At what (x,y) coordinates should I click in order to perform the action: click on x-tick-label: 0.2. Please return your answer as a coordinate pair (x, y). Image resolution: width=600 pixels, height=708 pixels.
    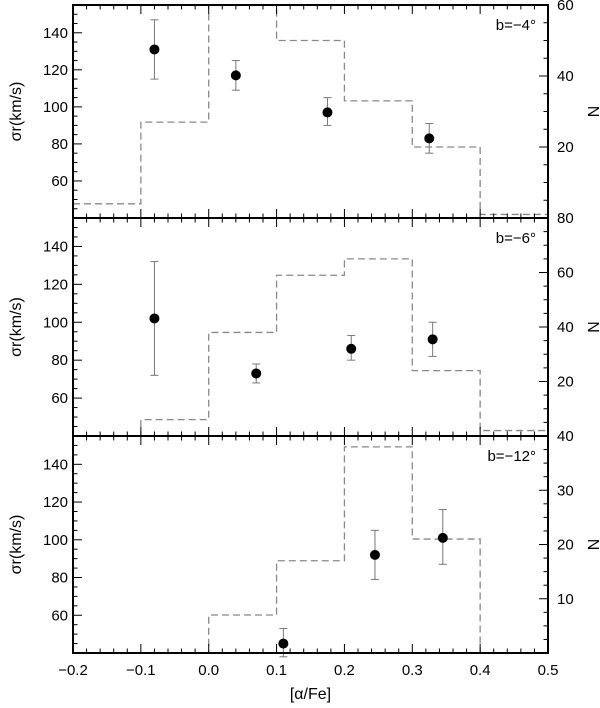
    Looking at the image, I should click on (344, 670).